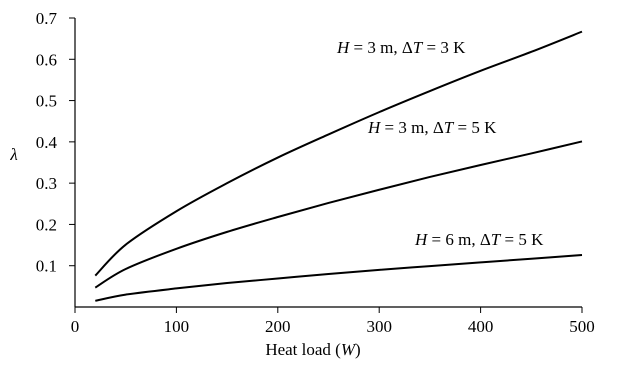 The width and height of the screenshot is (626, 367). What do you see at coordinates (582, 326) in the screenshot?
I see `x-tick-label: 500` at bounding box center [582, 326].